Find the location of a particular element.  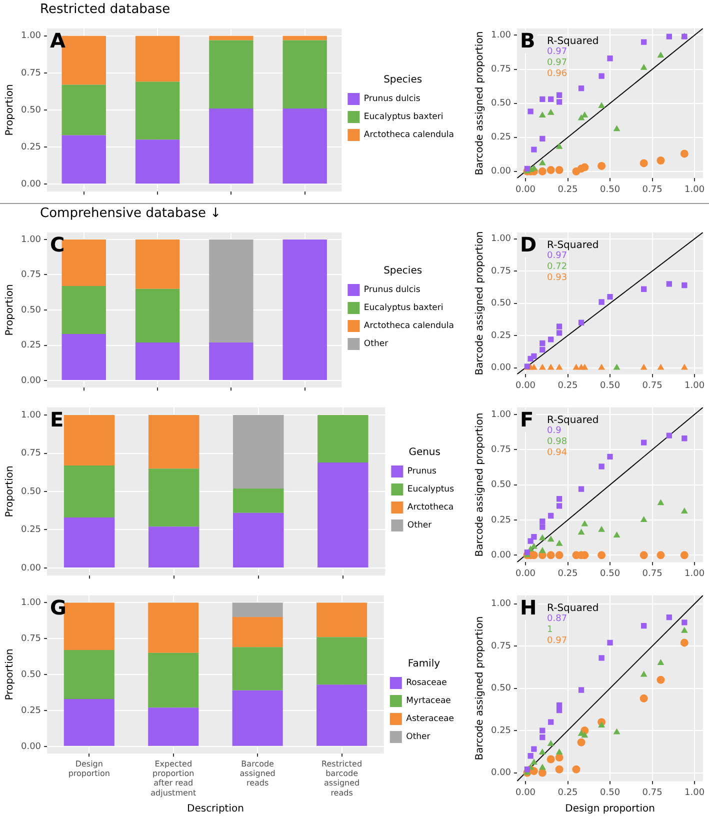

annotation: 0.72 is located at coordinates (557, 267).